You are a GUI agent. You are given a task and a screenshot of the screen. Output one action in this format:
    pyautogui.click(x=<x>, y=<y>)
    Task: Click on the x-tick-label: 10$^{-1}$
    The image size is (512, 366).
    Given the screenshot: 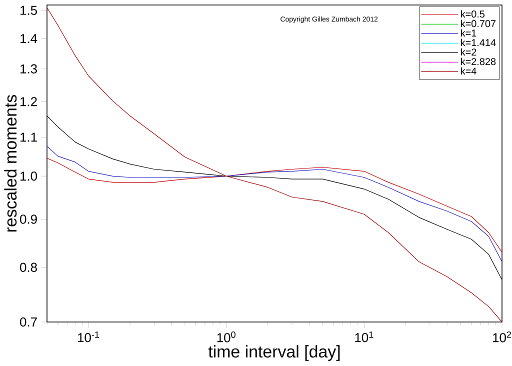 What is the action you would take?
    pyautogui.click(x=89, y=336)
    